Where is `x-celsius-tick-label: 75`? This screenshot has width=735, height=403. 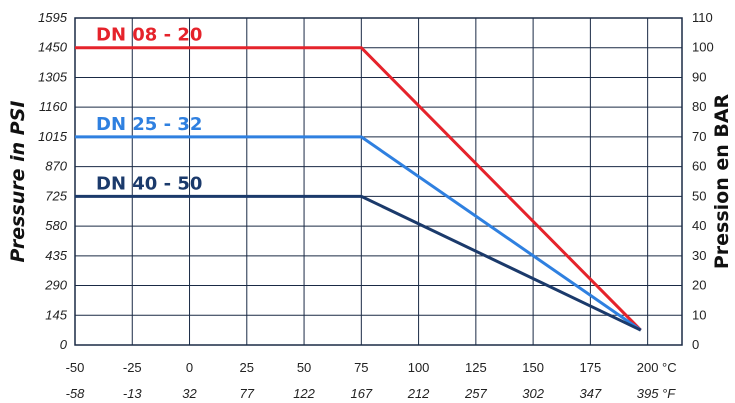
x-celsius-tick-label: 75 is located at coordinates (361, 367).